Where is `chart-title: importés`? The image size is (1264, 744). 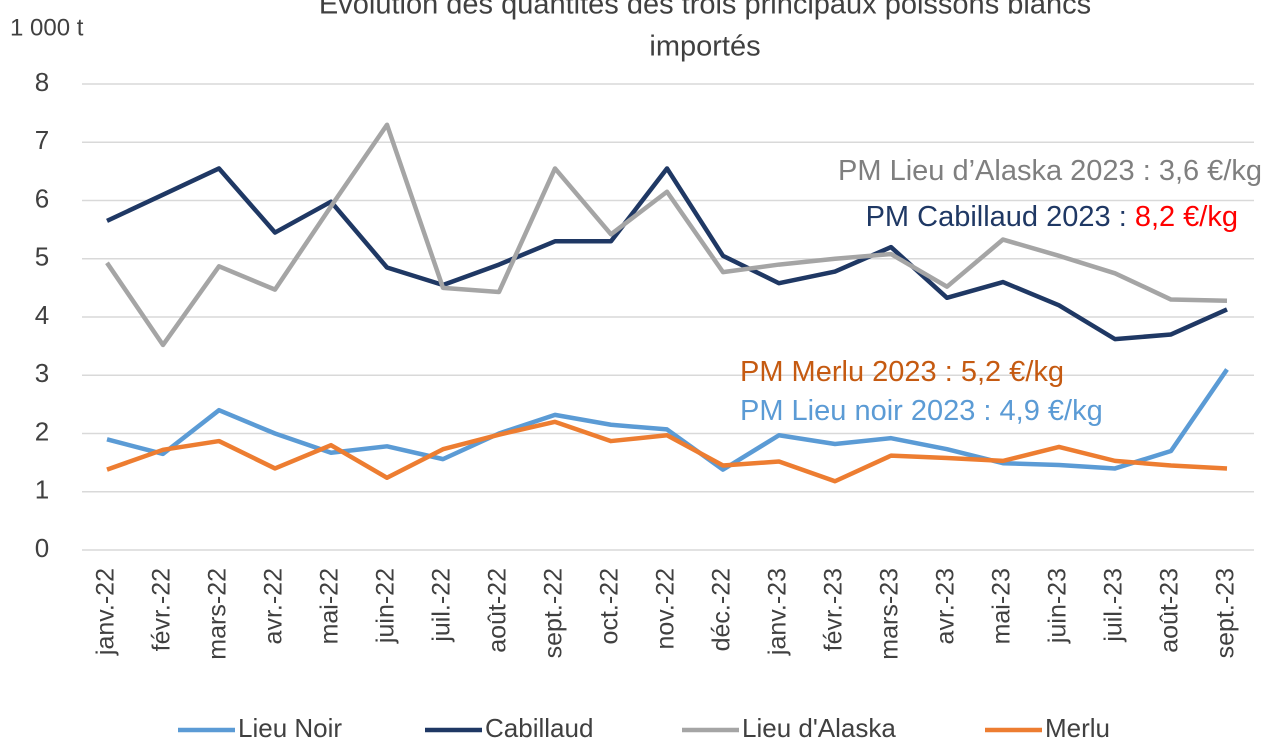 chart-title: importés is located at coordinates (704, 47).